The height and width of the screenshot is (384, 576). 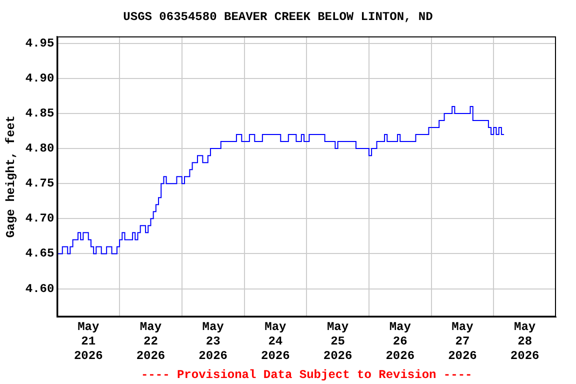 I want to click on x-tick-label: May 27 2026, so click(x=462, y=341).